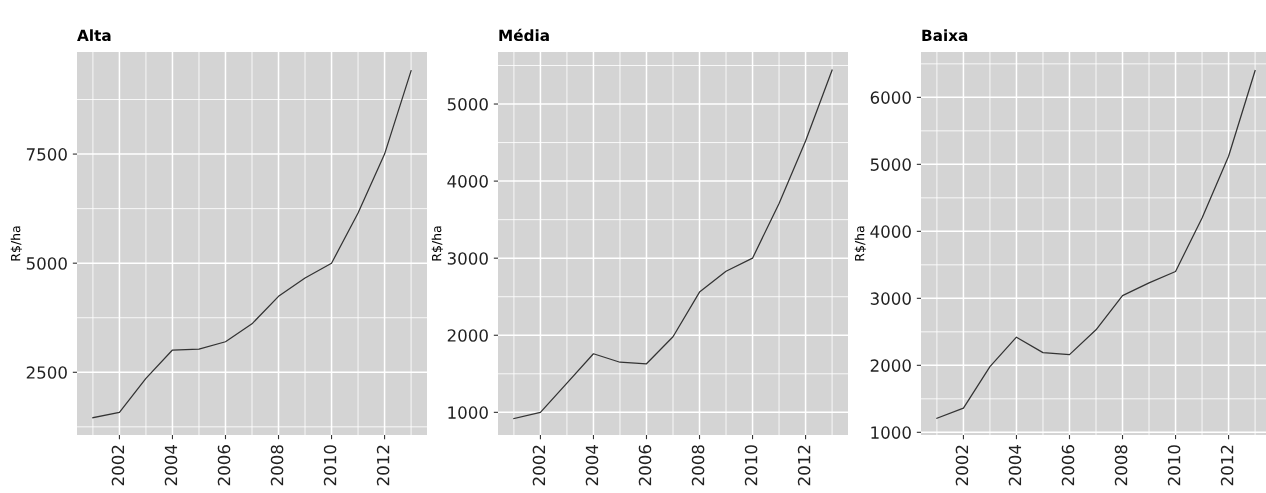 This screenshot has width=1266, height=493. I want to click on chart-title: Alta, so click(94, 35).